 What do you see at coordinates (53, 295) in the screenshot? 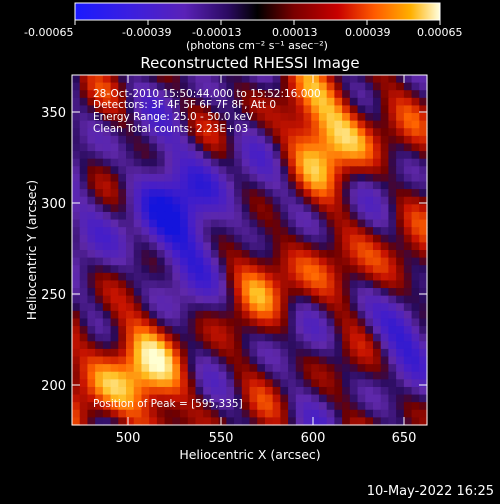
I see `y-tick-label: 250` at bounding box center [53, 295].